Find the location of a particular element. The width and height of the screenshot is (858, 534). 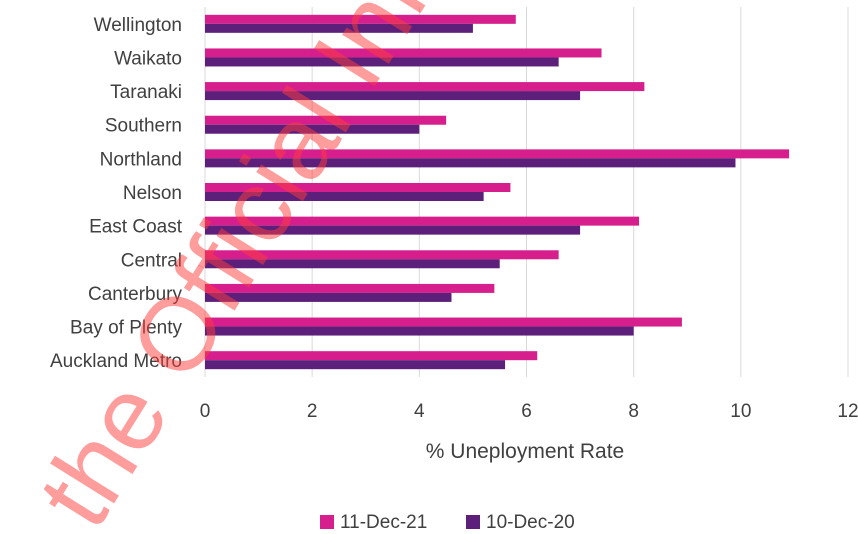

x-tick-label: 8 is located at coordinates (633, 411).